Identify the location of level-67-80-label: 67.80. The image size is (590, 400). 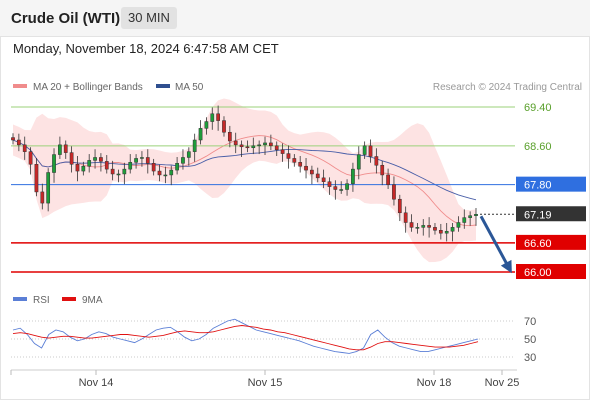
(538, 186).